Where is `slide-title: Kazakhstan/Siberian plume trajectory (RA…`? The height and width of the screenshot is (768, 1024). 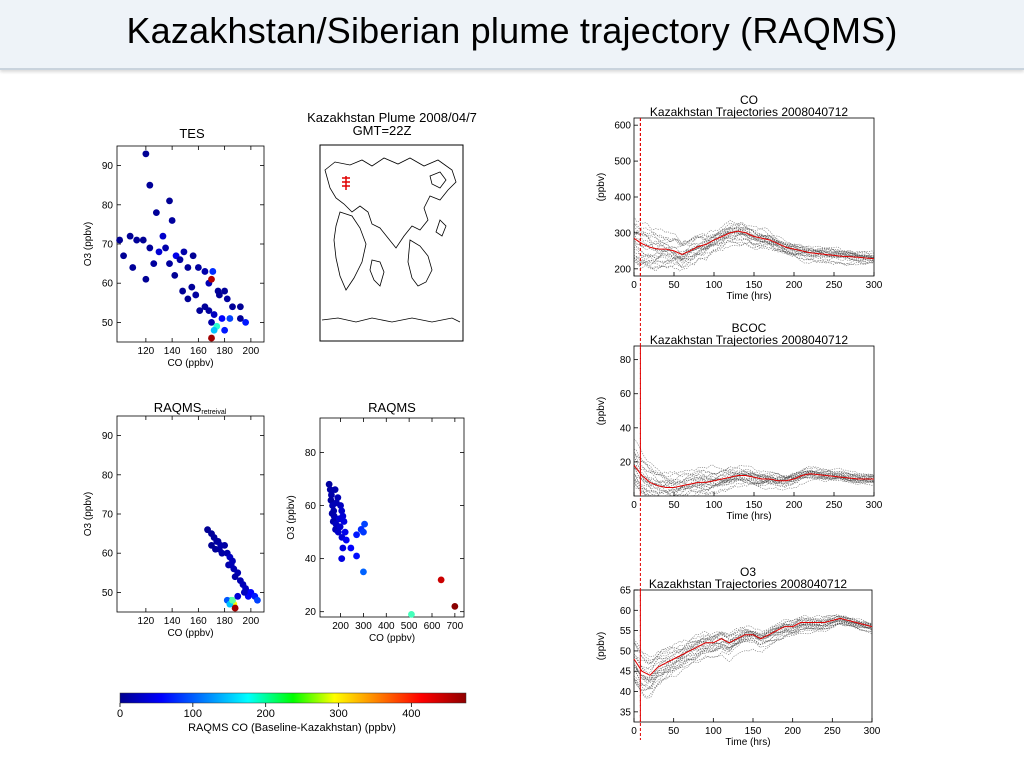
slide-title: Kazakhstan/Siberian plume trajectory (RA… is located at coordinates (512, 30).